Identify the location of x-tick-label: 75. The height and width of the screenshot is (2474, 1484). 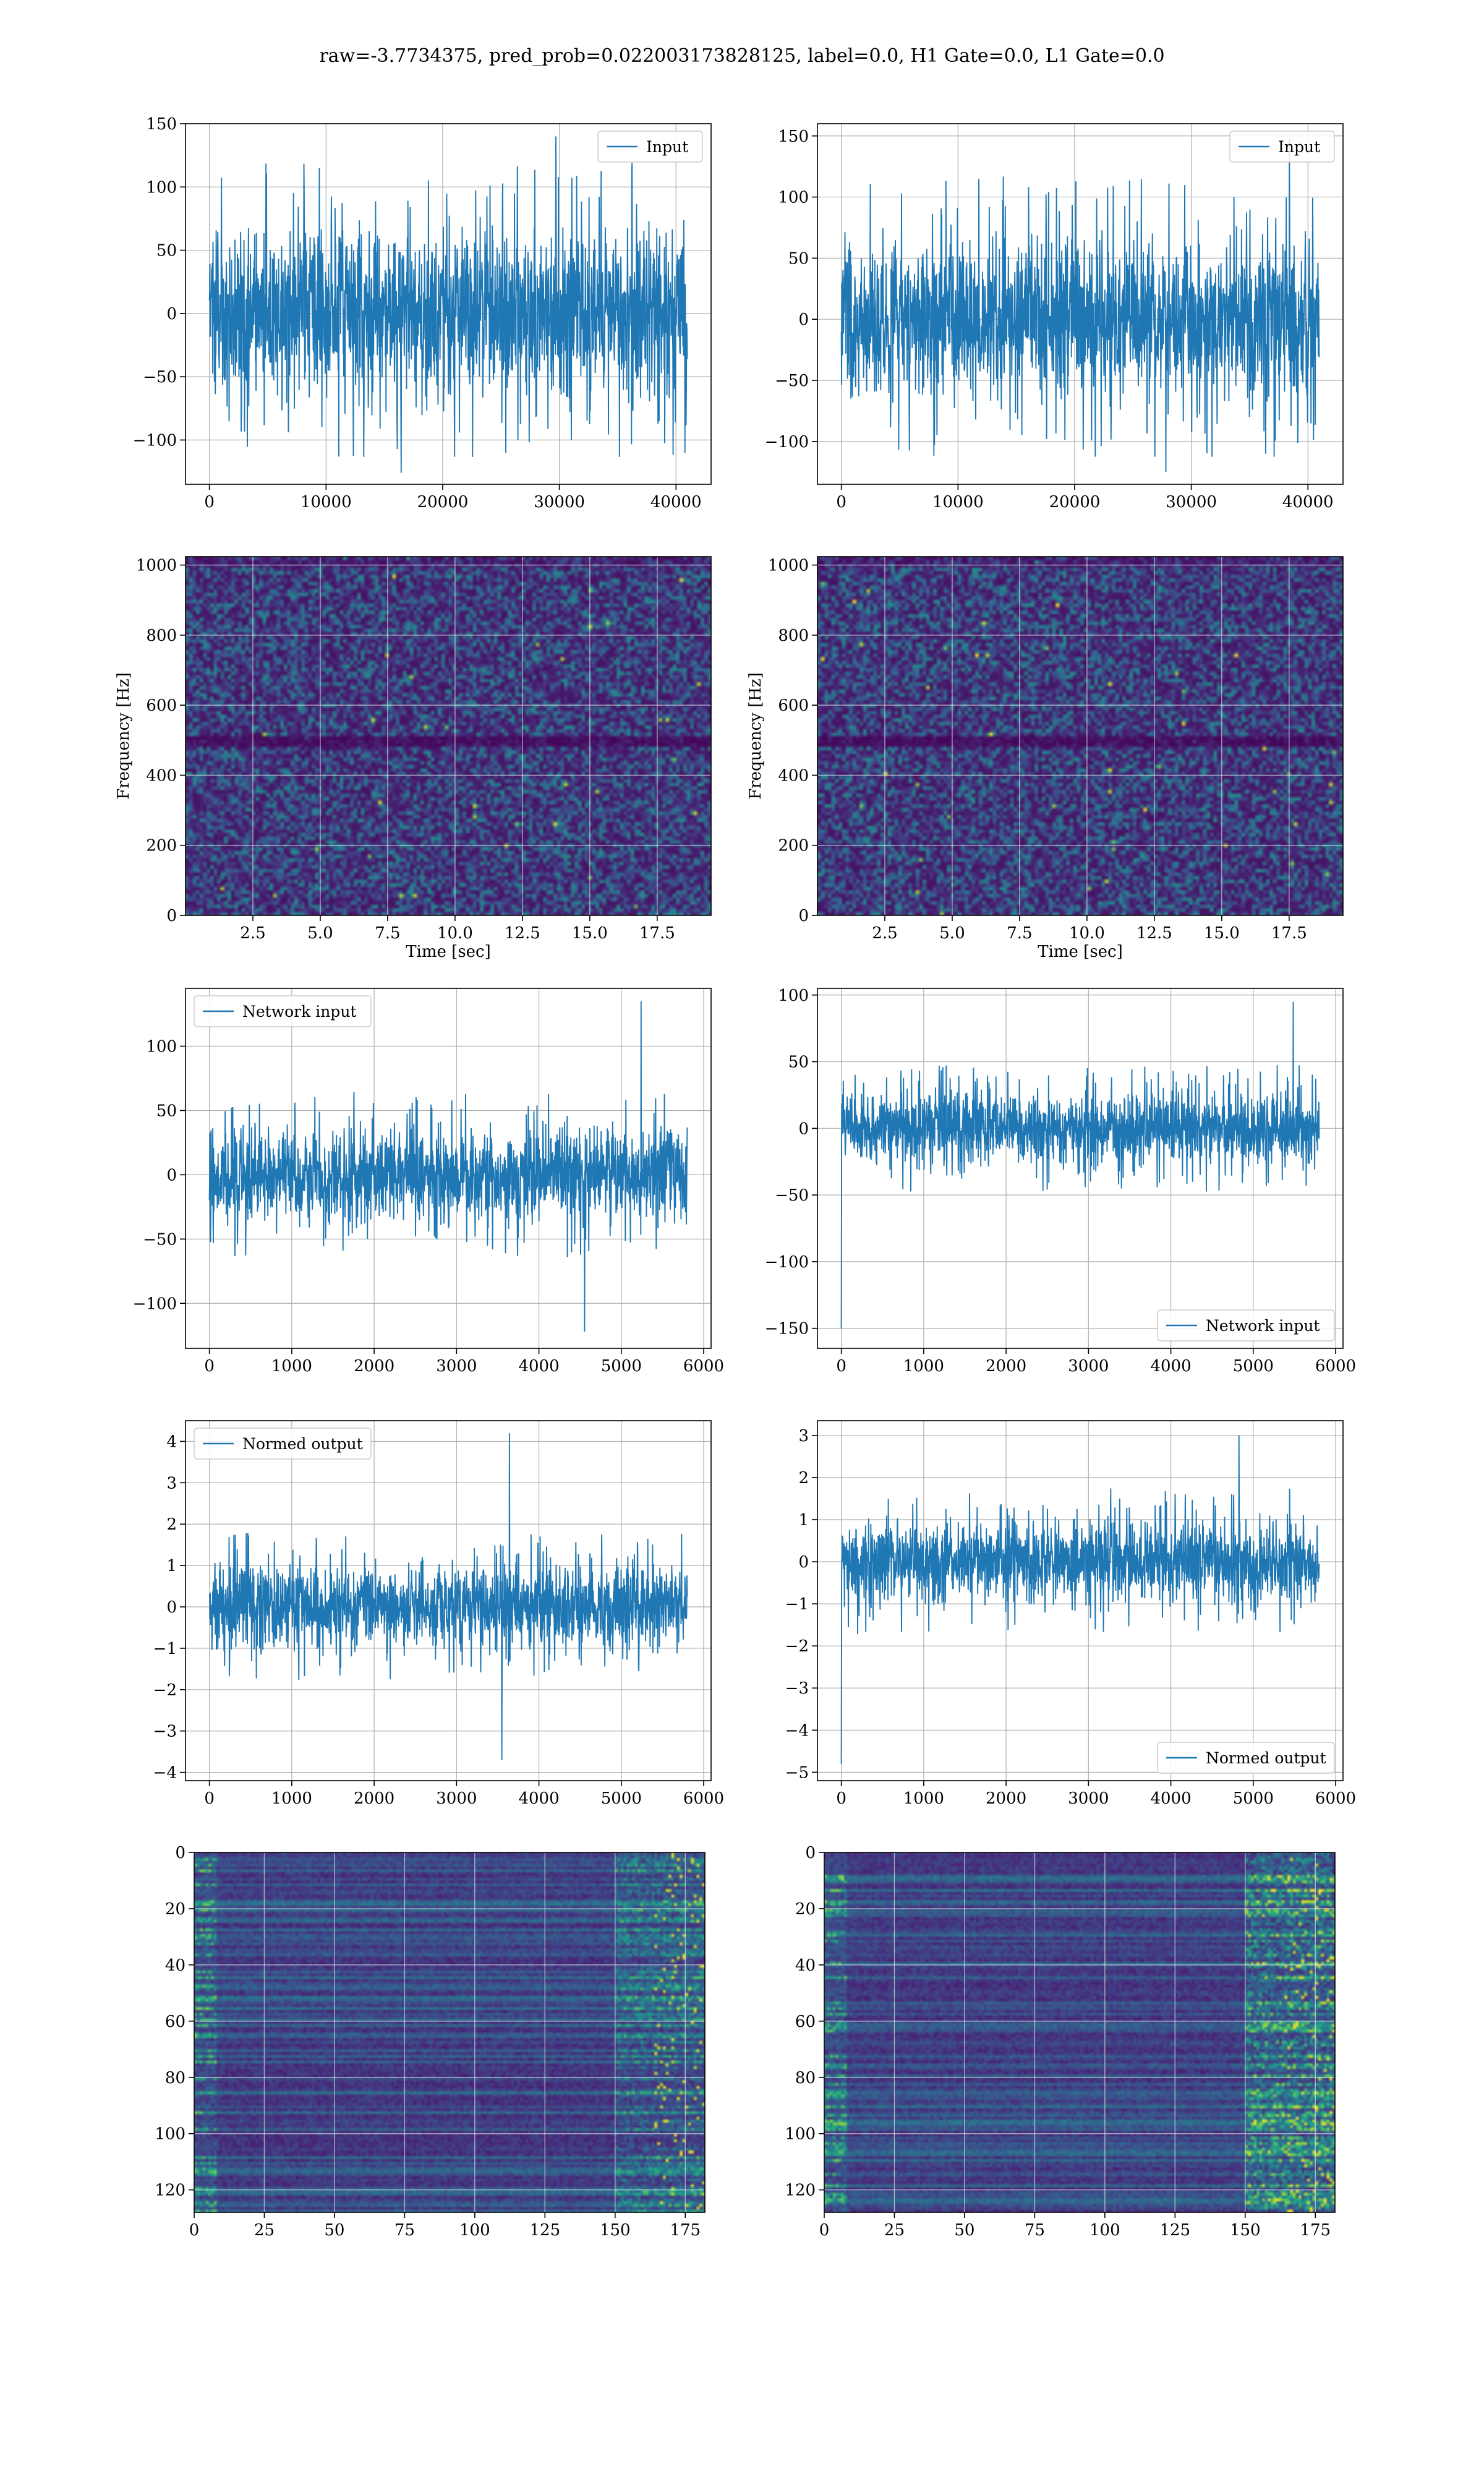
(404, 2230).